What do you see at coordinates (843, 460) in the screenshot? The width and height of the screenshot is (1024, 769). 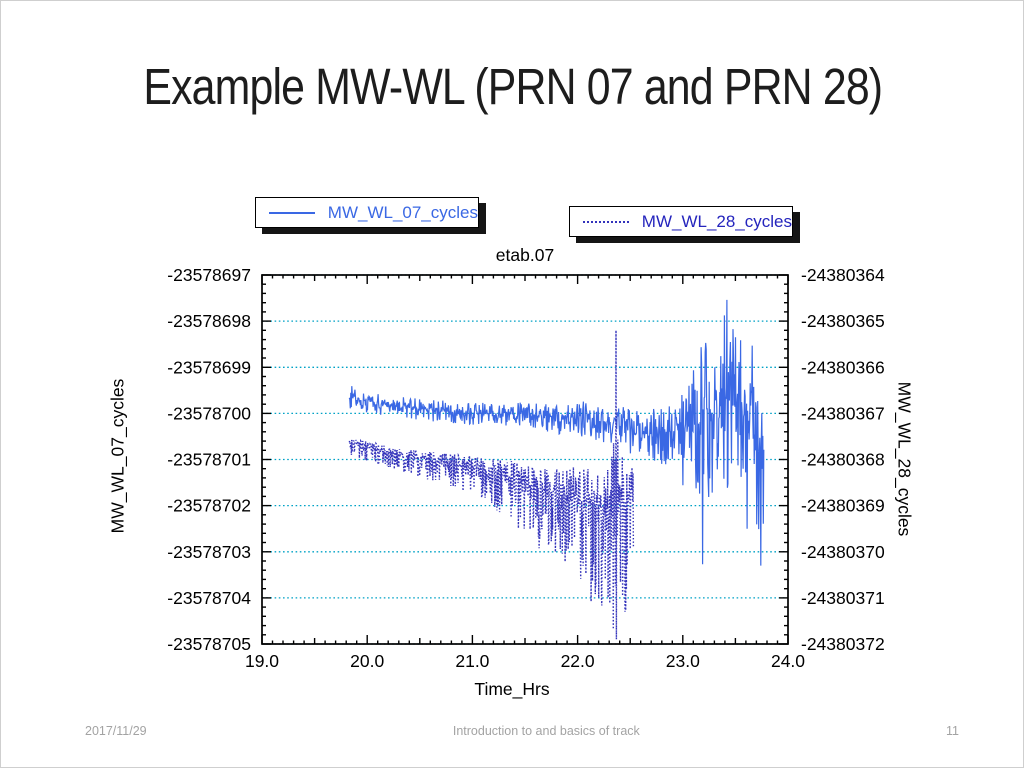 I see `y-right-tick-label: -24380368` at bounding box center [843, 460].